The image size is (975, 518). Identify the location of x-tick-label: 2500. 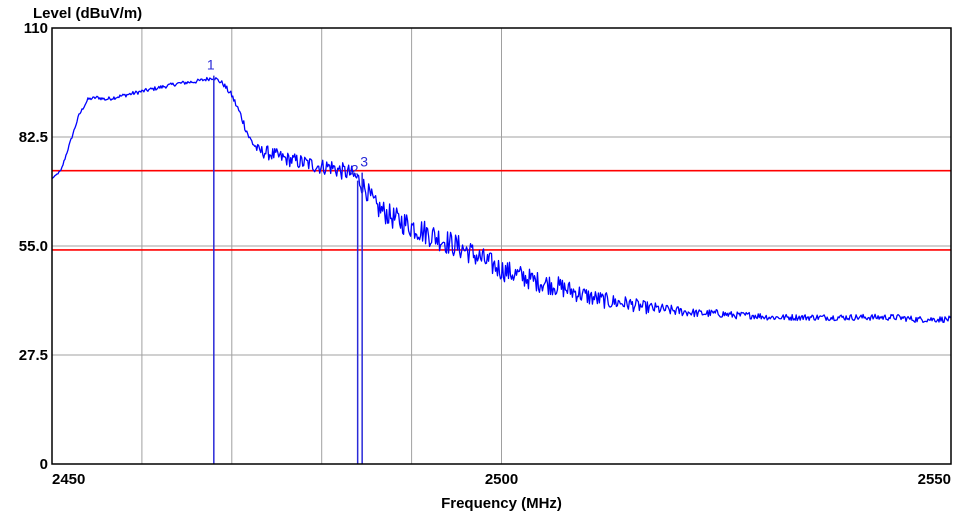
(501, 479).